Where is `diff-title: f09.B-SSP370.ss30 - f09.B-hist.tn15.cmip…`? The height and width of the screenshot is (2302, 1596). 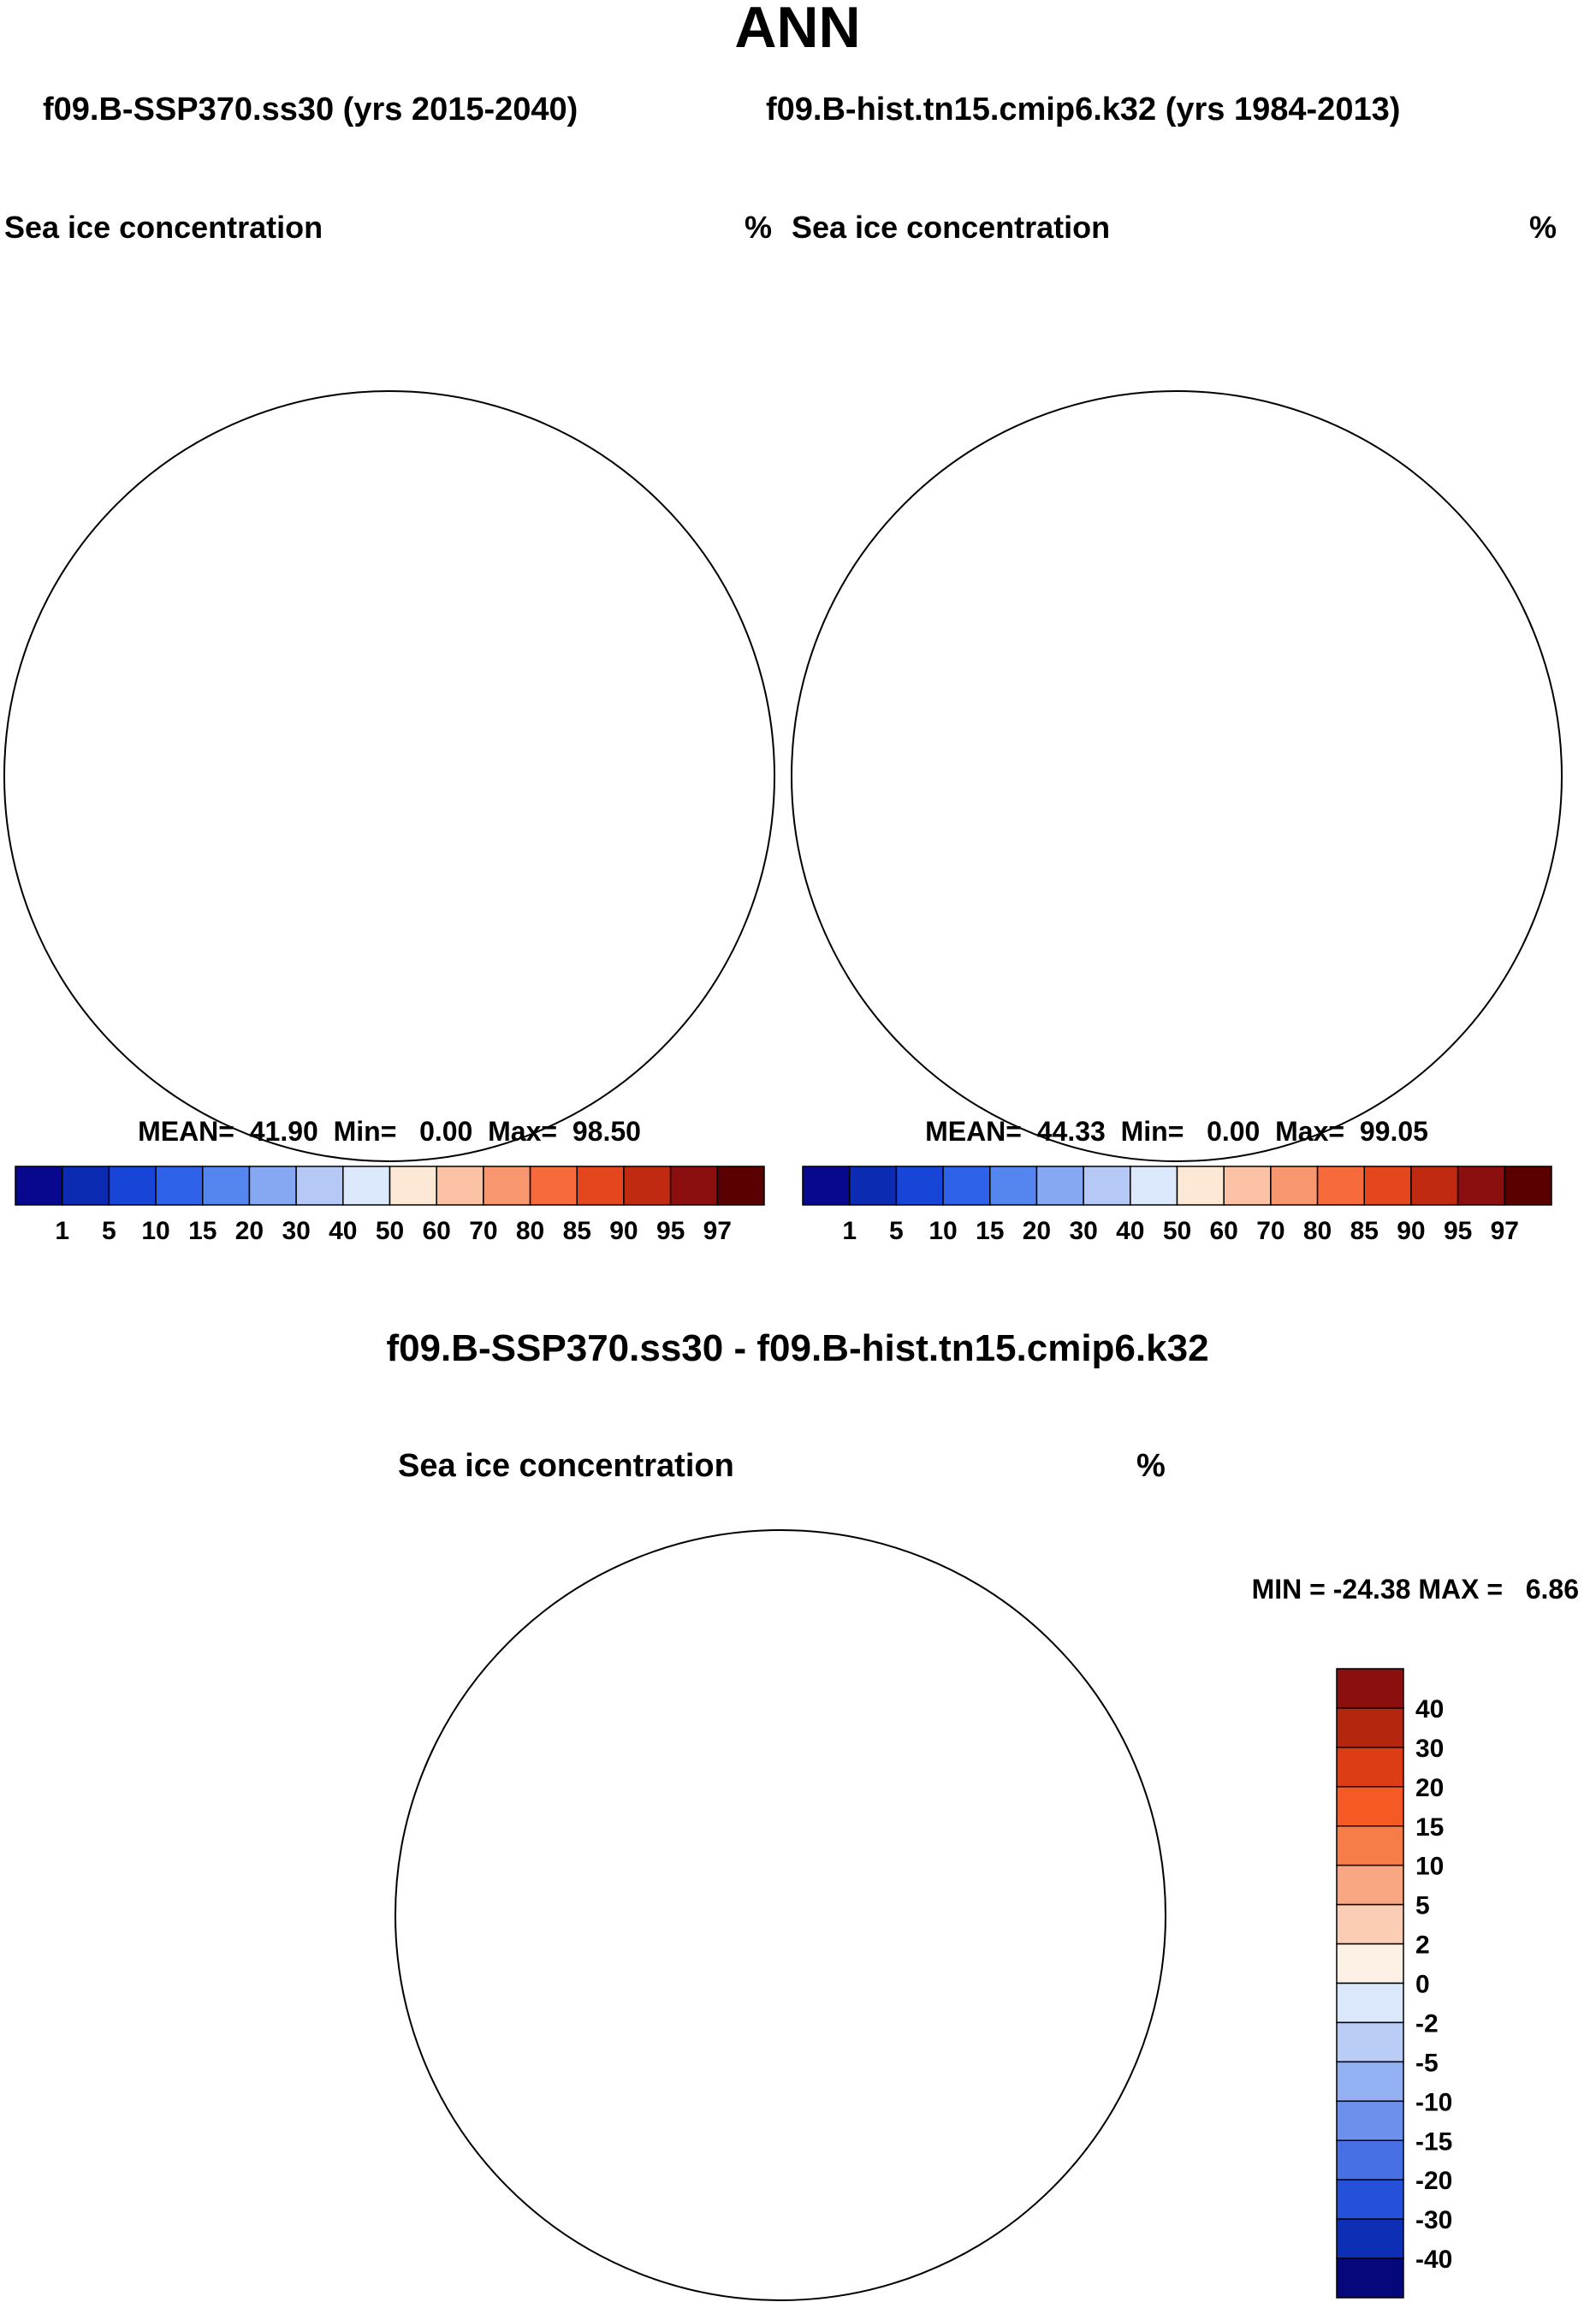 diff-title: f09.B-SSP370.ss30 - f09.B-hist.tn15.cmip… is located at coordinates (797, 1348).